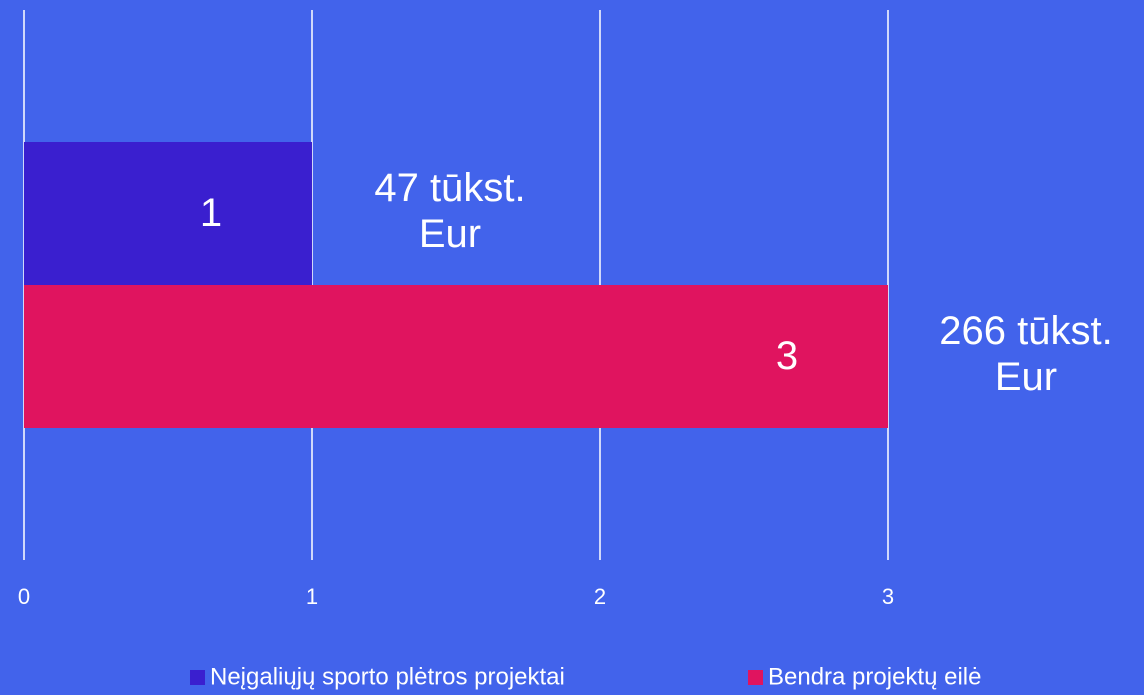  I want to click on annotation: 47 tūkst., so click(449, 188).